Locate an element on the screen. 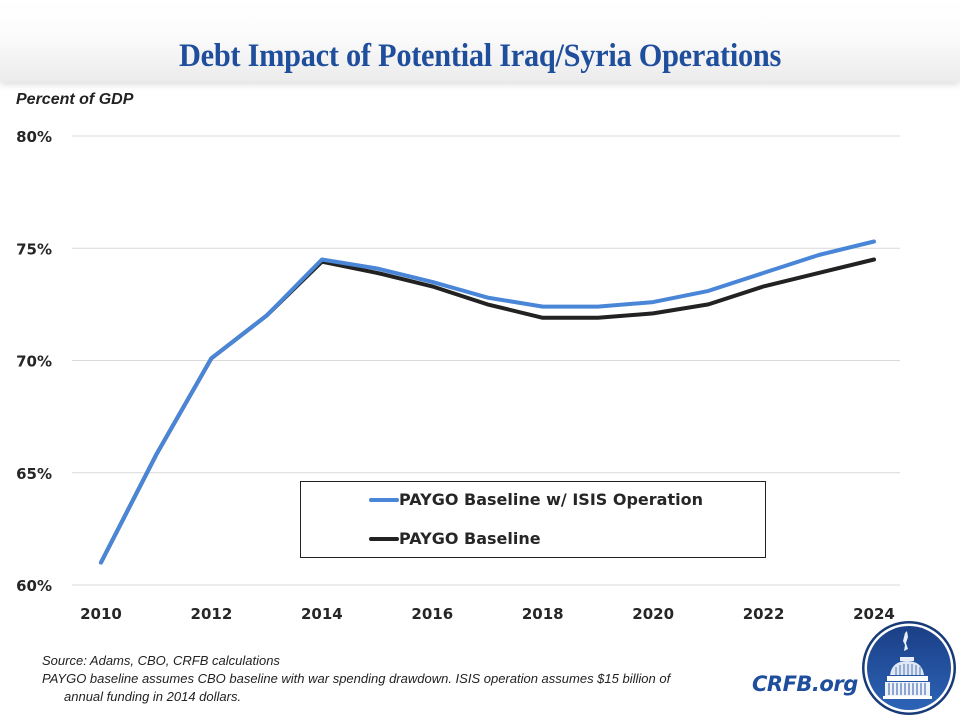 The width and height of the screenshot is (960, 720). x-tick-label: 2016 is located at coordinates (432, 614).